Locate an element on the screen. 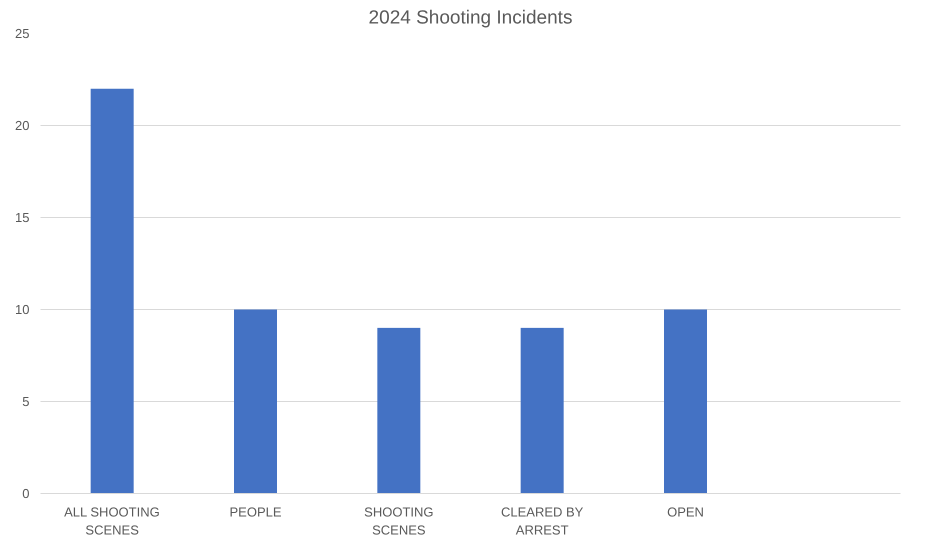 The width and height of the screenshot is (936, 559). x-tick-label: OPEN is located at coordinates (685, 512).